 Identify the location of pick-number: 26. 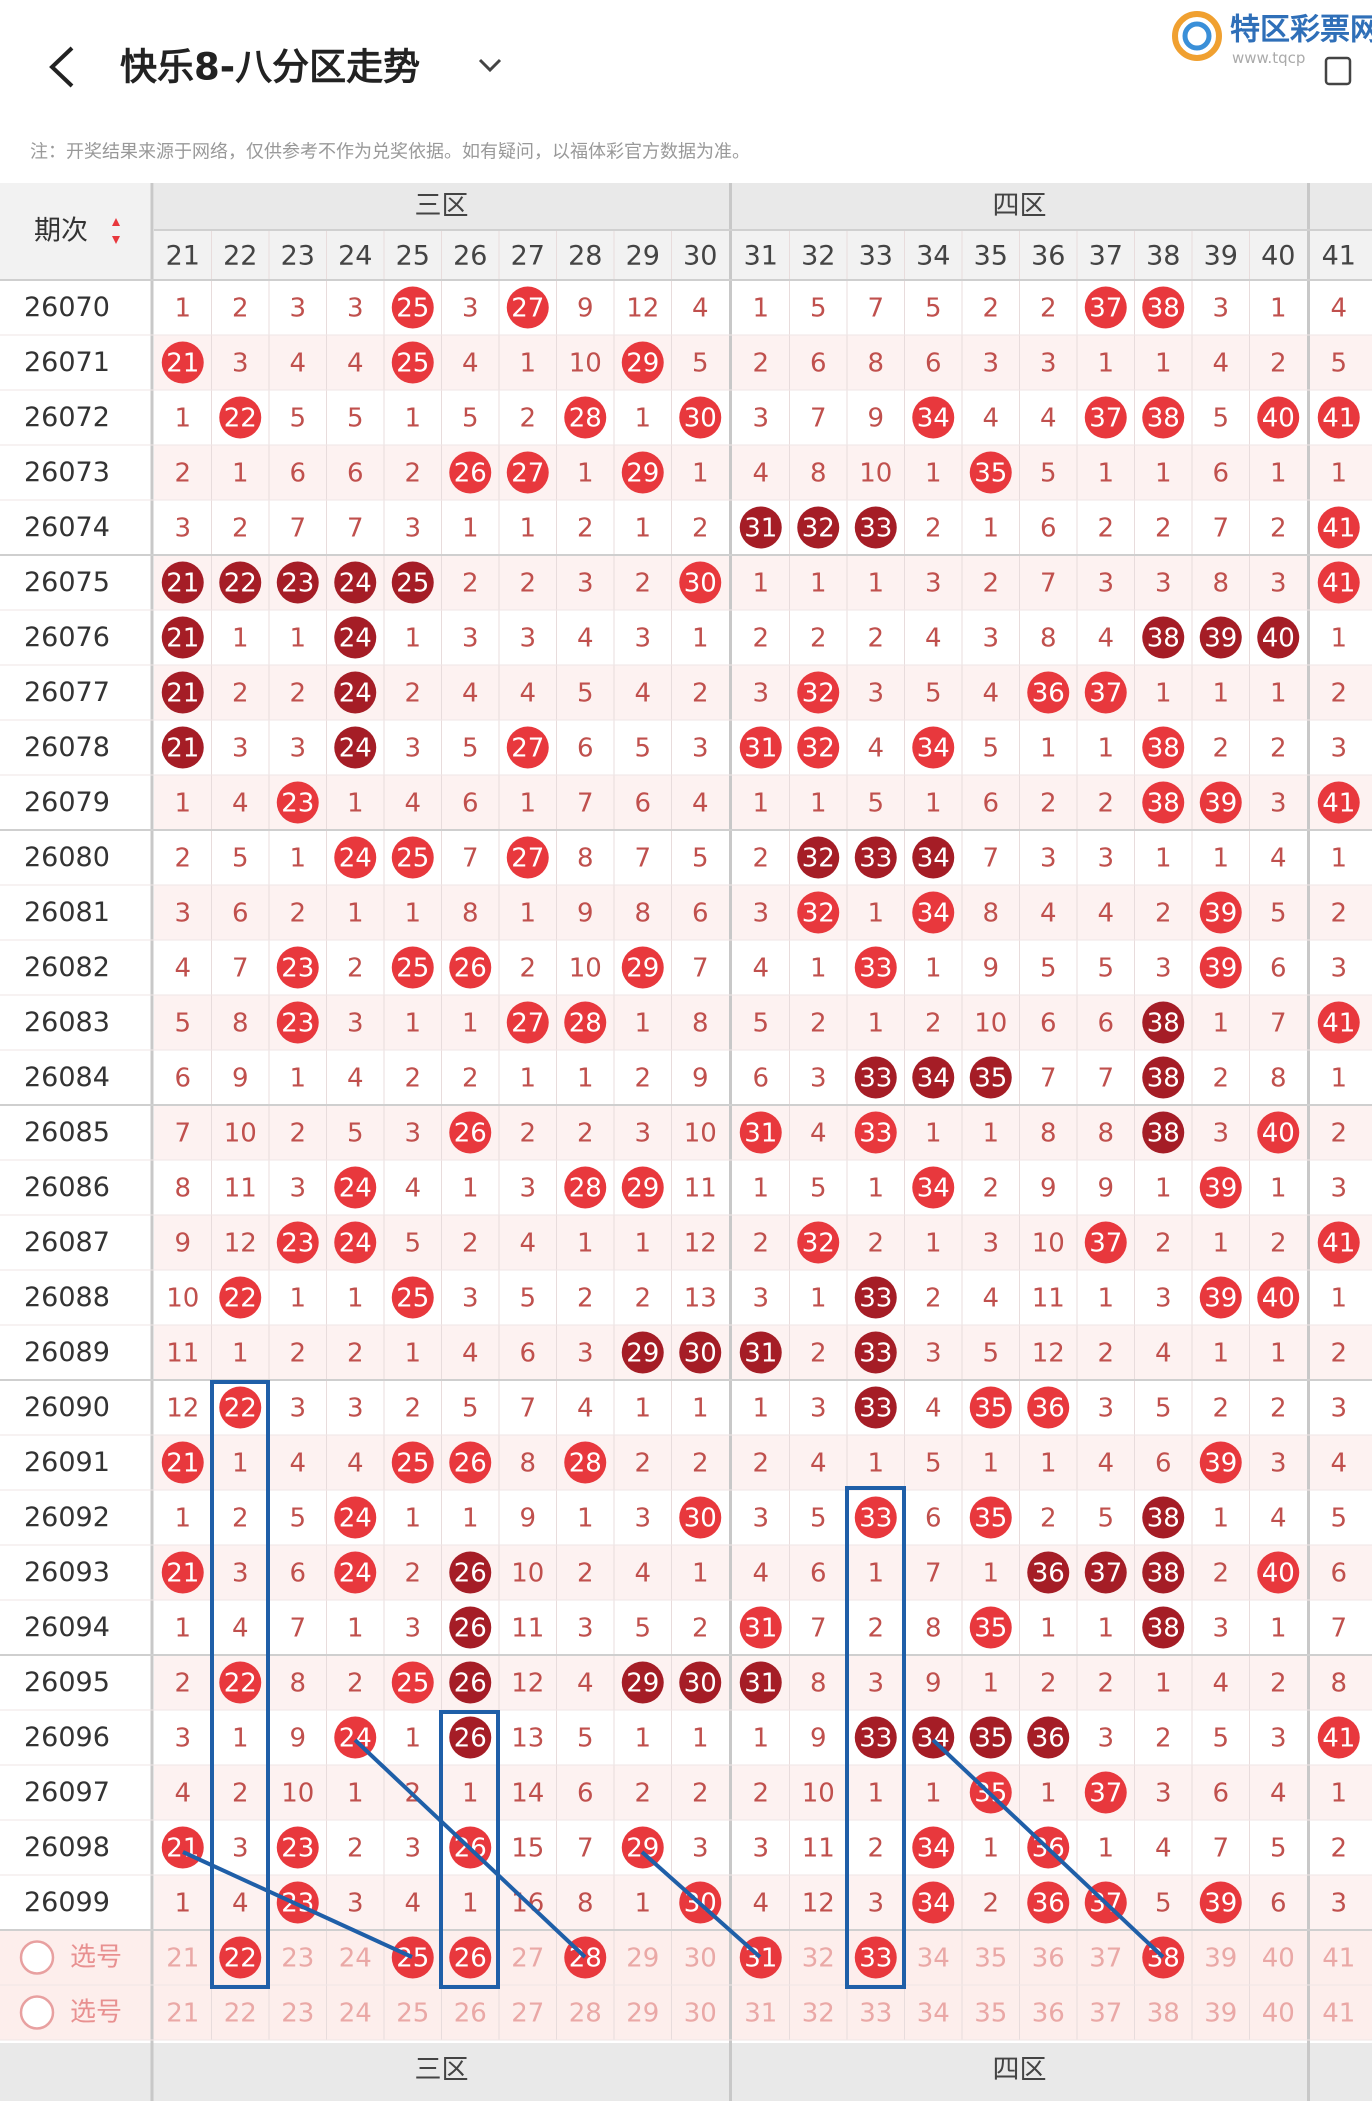
(470, 2014).